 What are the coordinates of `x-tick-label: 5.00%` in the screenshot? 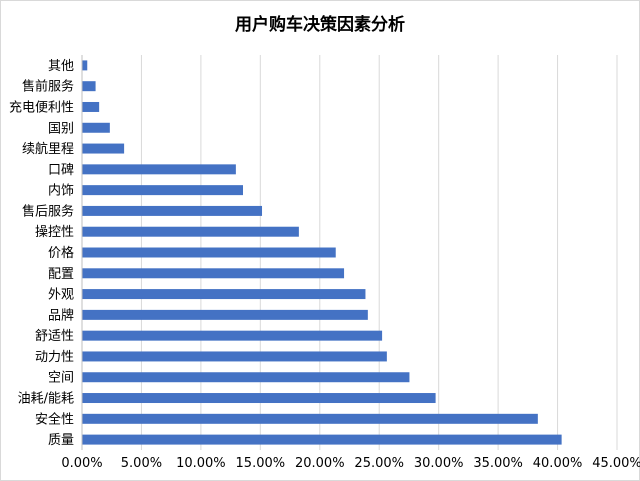 It's located at (141, 463).